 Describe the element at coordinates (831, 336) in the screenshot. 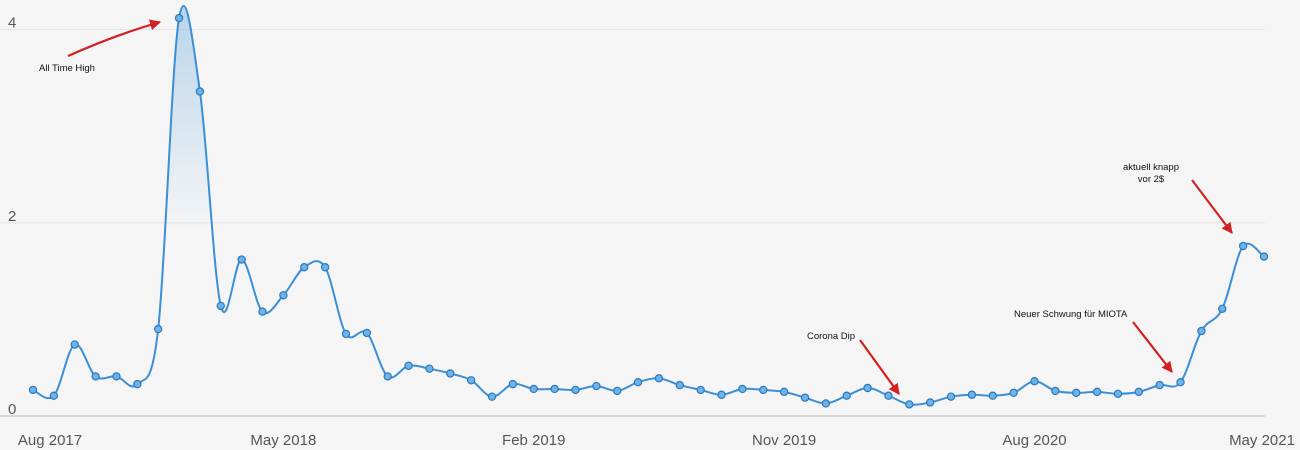

I see `annotation: Corona Dip` at that location.